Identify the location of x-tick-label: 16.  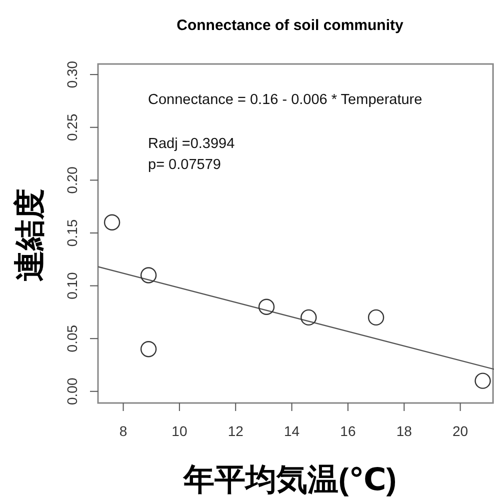
(348, 431).